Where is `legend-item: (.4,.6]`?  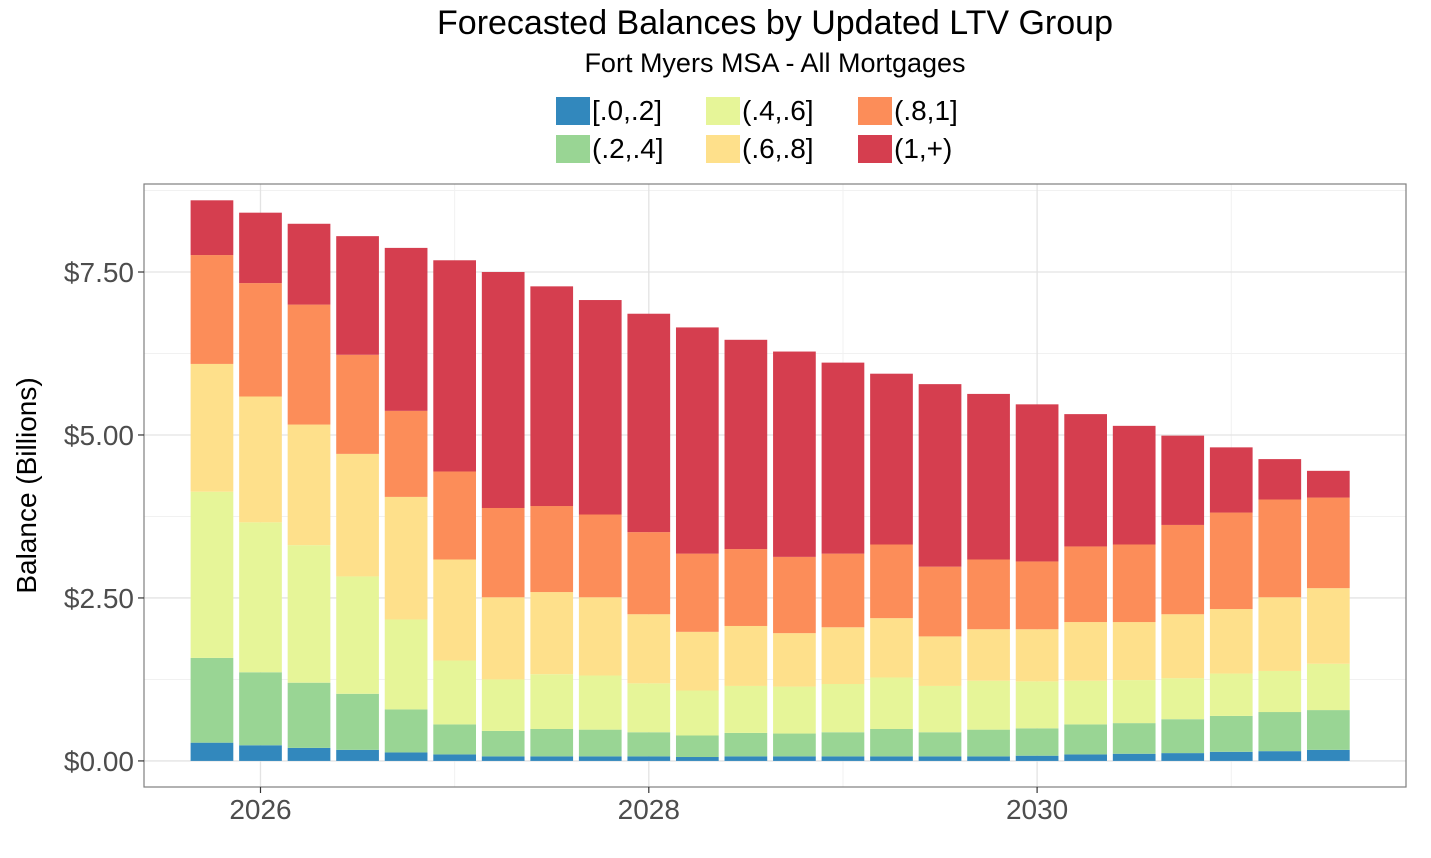
legend-item: (.4,.6] is located at coordinates (760, 111).